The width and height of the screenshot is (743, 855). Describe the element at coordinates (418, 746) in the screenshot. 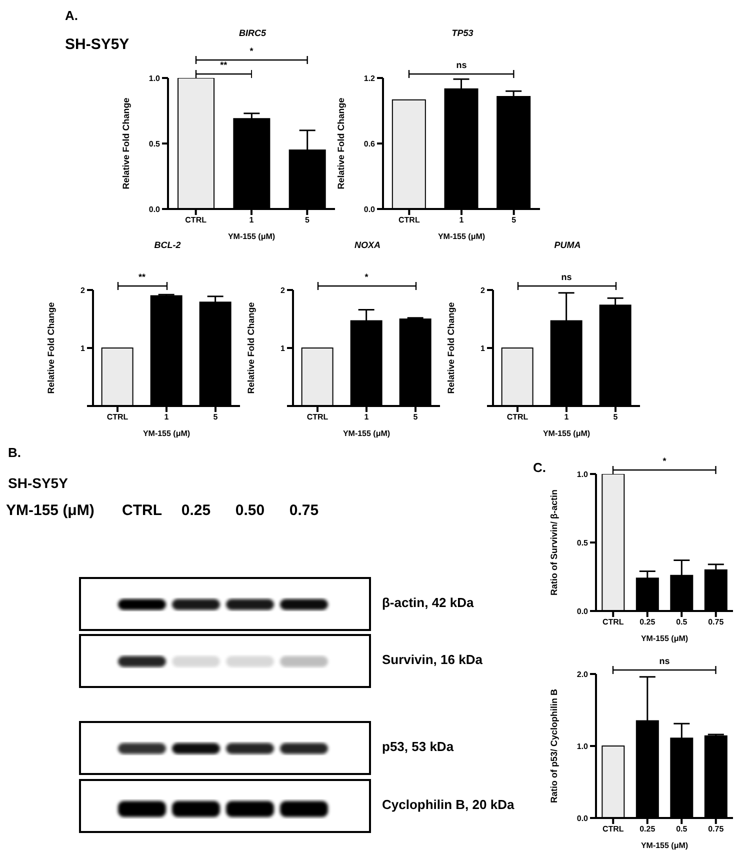

I see `category-label: p53, 53 kDa` at that location.